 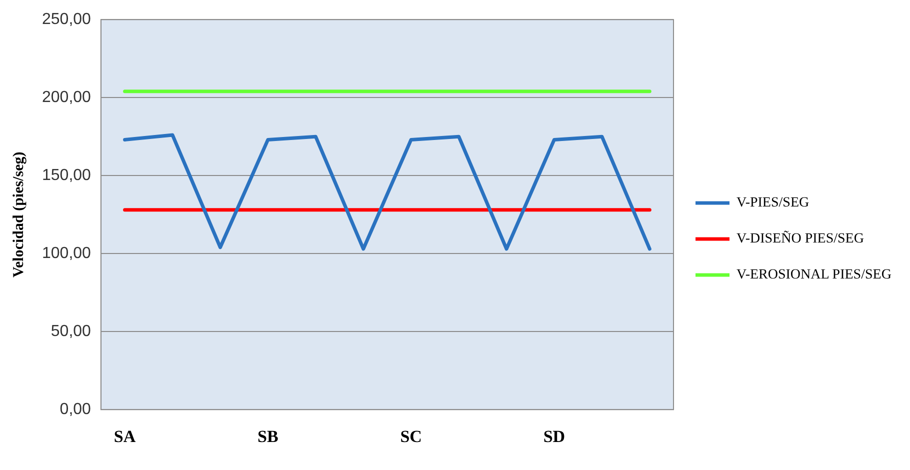 What do you see at coordinates (71, 331) in the screenshot?
I see `y-tick-label: 50,00` at bounding box center [71, 331].